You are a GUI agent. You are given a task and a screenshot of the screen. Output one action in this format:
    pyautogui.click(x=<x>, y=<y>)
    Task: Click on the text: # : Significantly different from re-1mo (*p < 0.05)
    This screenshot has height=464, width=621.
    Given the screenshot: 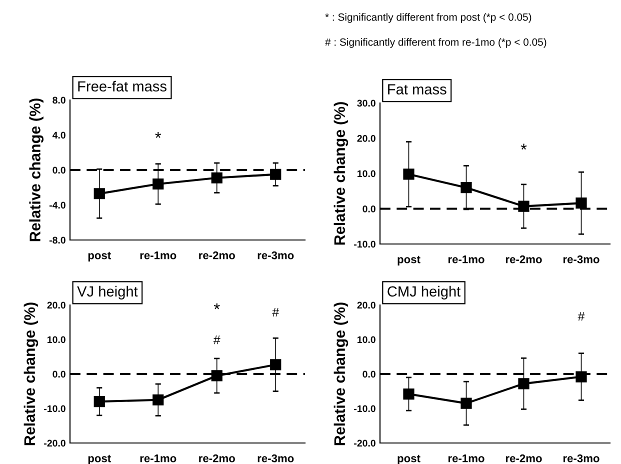 What is the action you would take?
    pyautogui.click(x=435, y=43)
    